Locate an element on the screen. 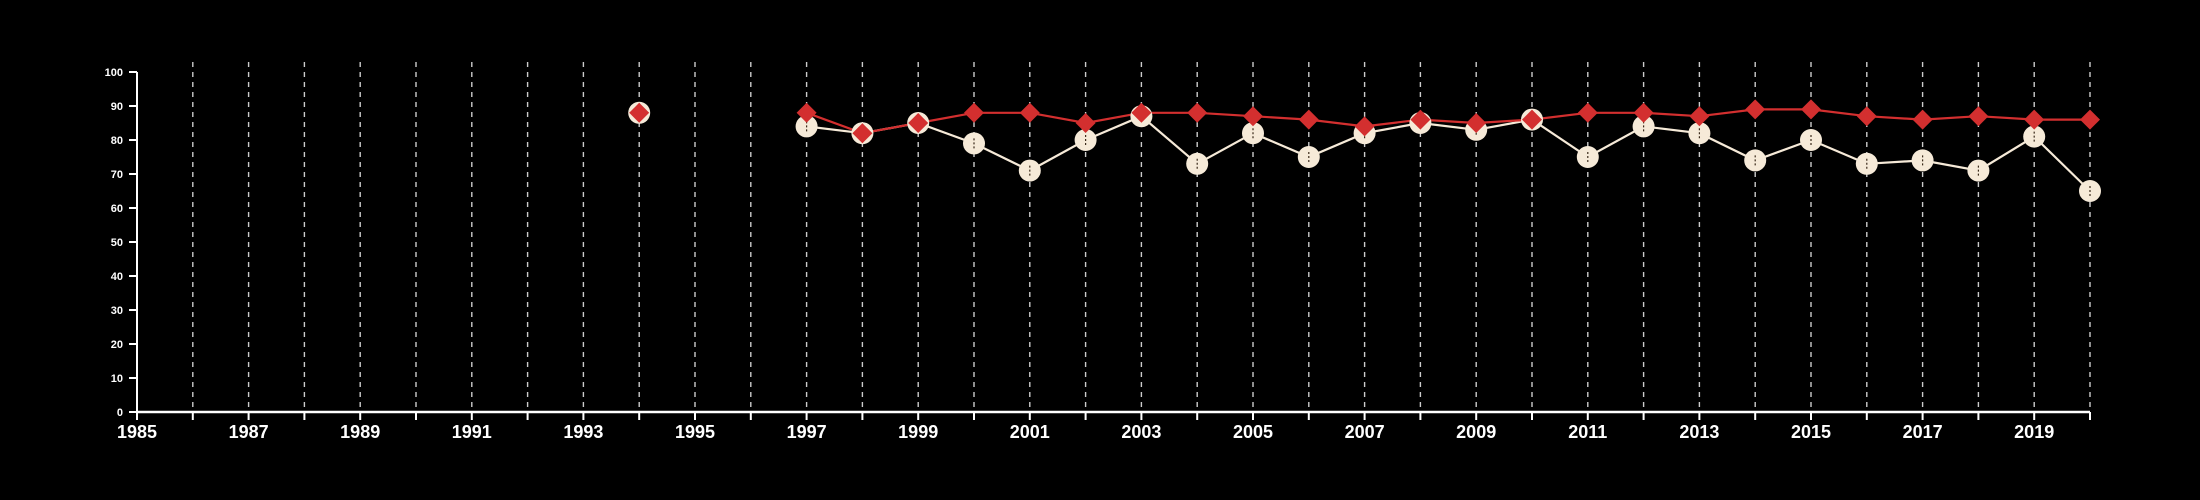  diamond-point-2004 is located at coordinates (1197, 112).